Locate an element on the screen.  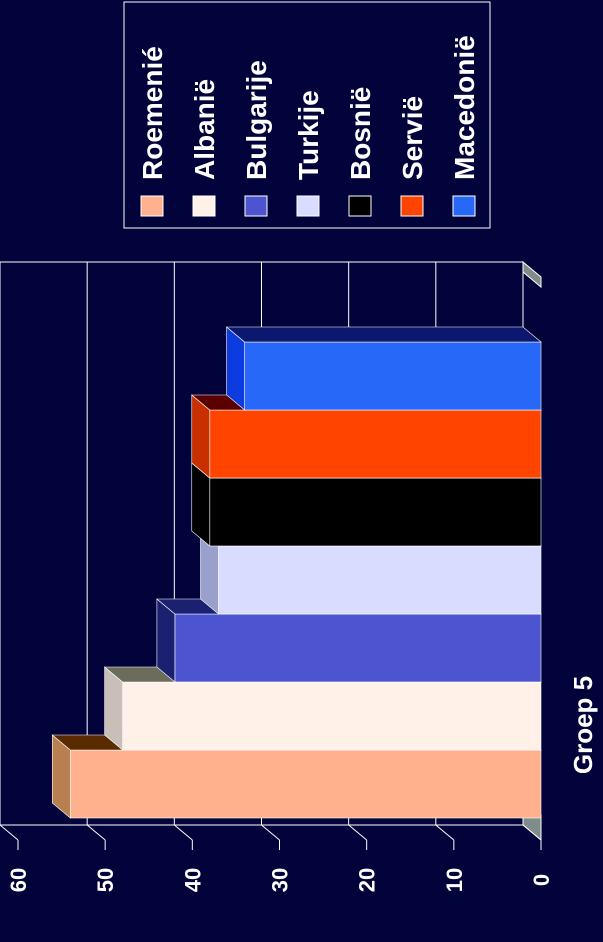
y-tick-label: 40 is located at coordinates (192, 880).